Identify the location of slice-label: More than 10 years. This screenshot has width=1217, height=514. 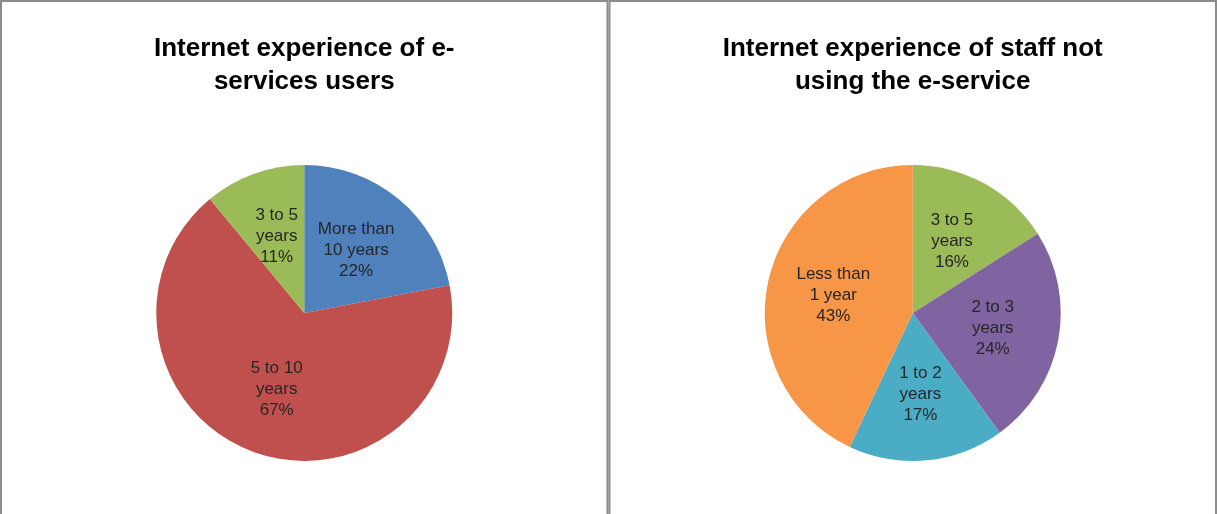
(356, 238).